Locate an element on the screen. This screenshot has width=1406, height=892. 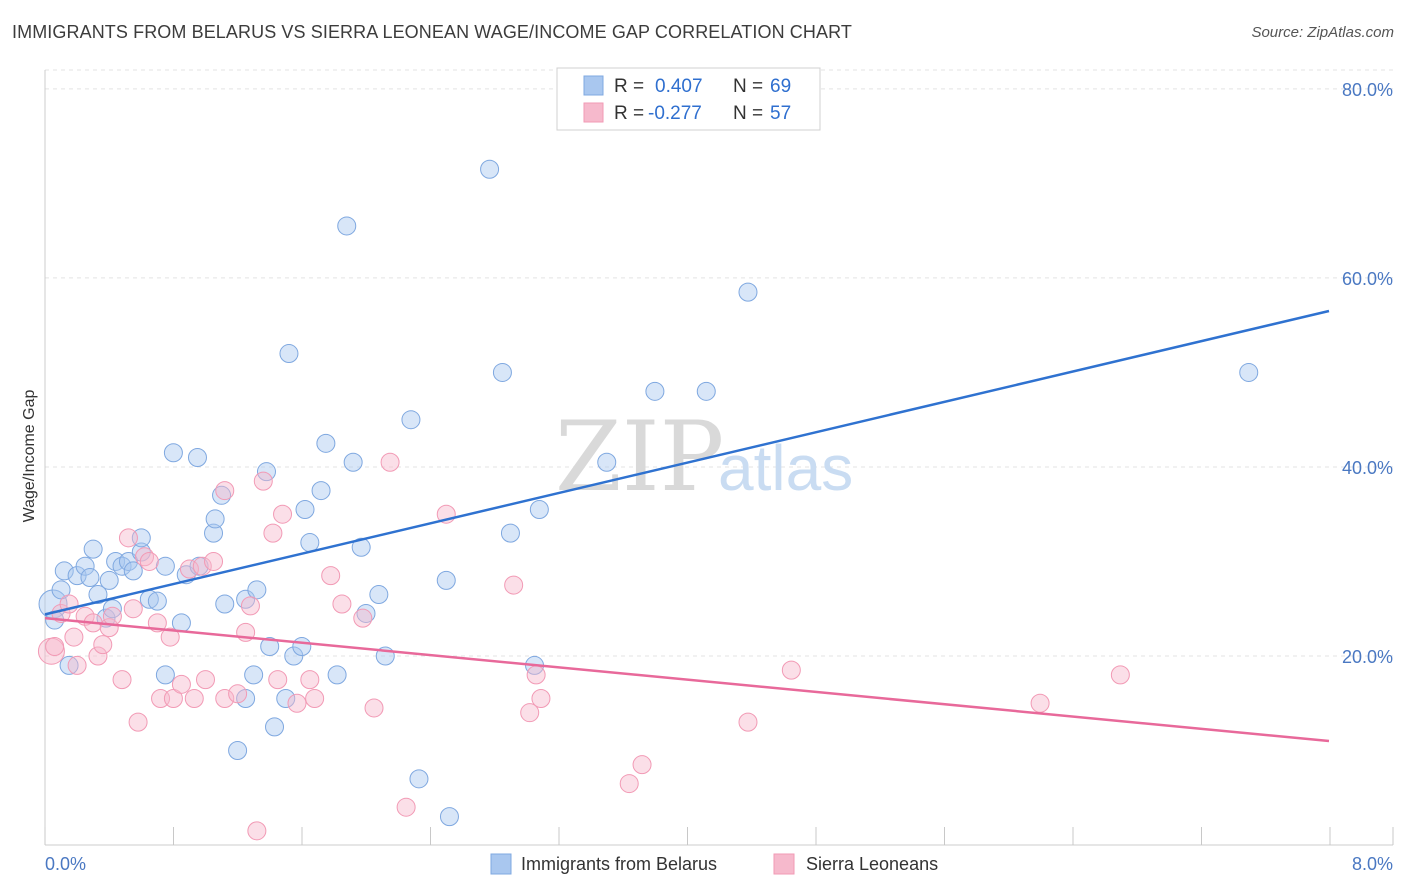
legend-swatch-belarus is located at coordinates (593, 85).